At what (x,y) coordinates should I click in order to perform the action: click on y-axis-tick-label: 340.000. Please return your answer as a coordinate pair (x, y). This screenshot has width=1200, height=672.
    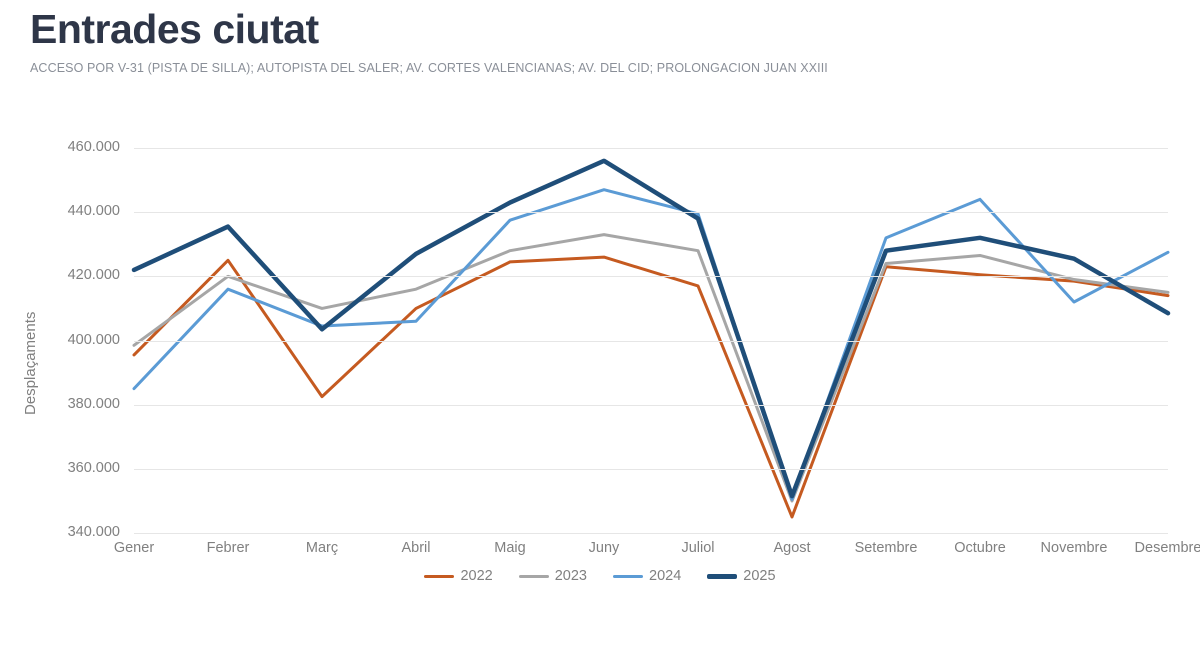
    Looking at the image, I should click on (93, 532).